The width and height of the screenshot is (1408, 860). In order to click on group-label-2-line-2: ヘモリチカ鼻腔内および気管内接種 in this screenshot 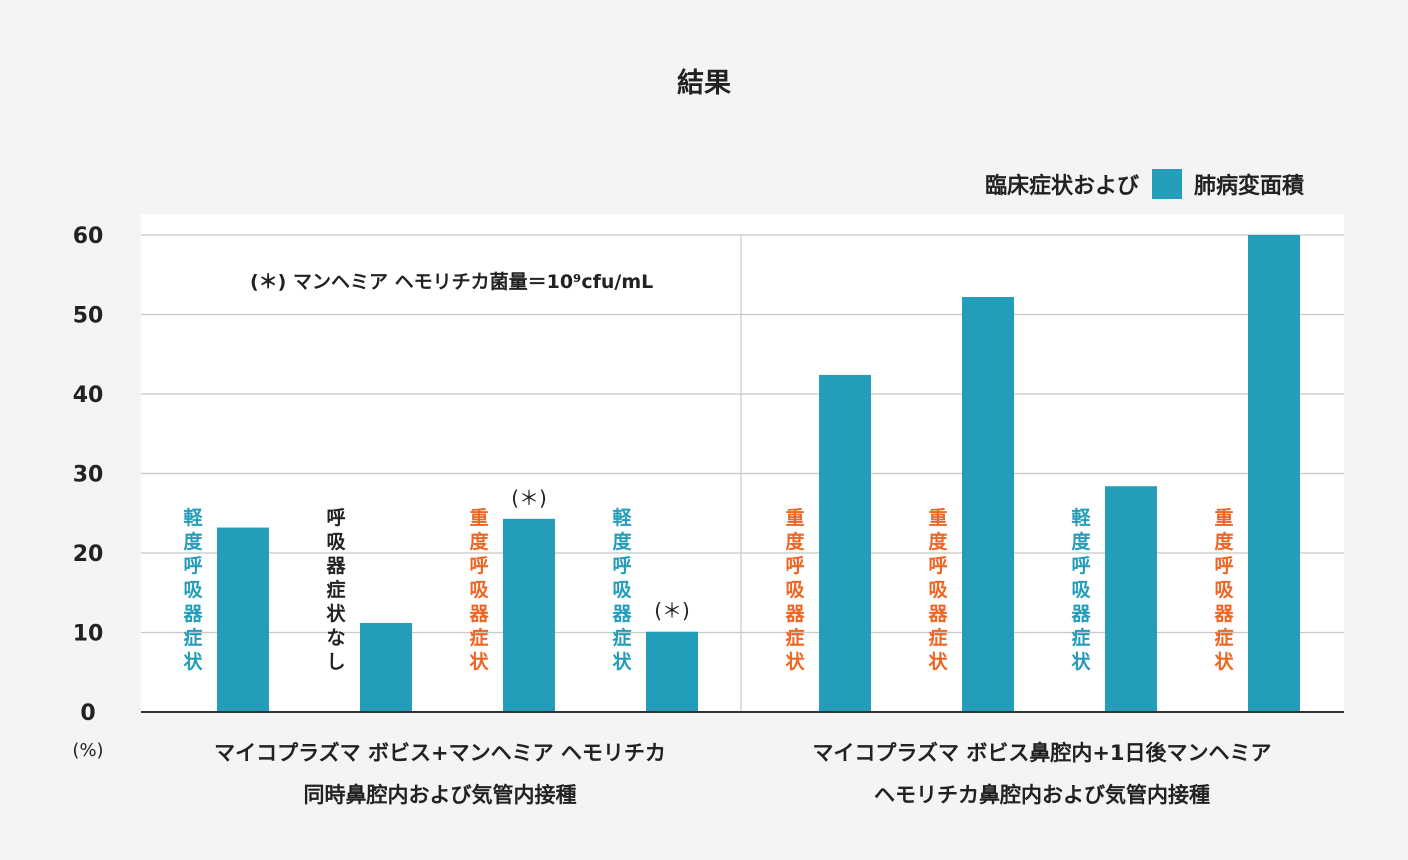, I will do `click(1042, 795)`.